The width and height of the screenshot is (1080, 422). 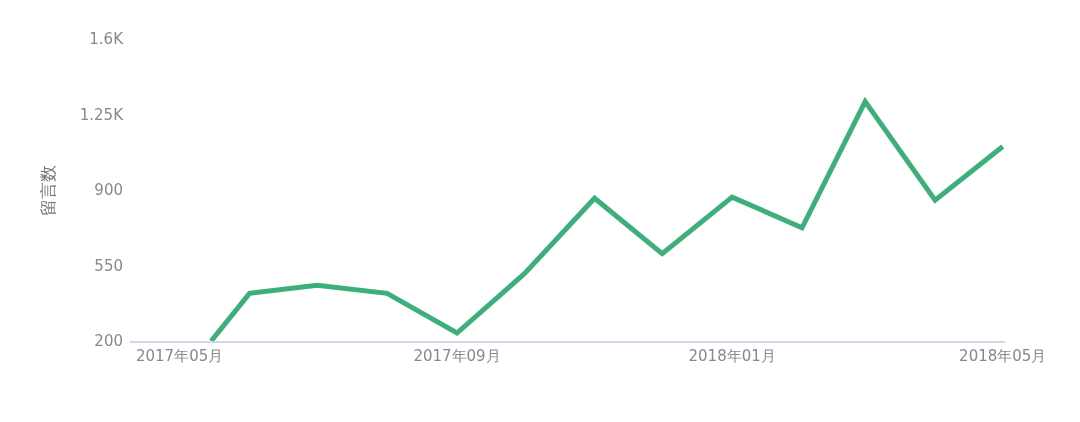 I want to click on y-tick-label: 200, so click(x=108, y=341).